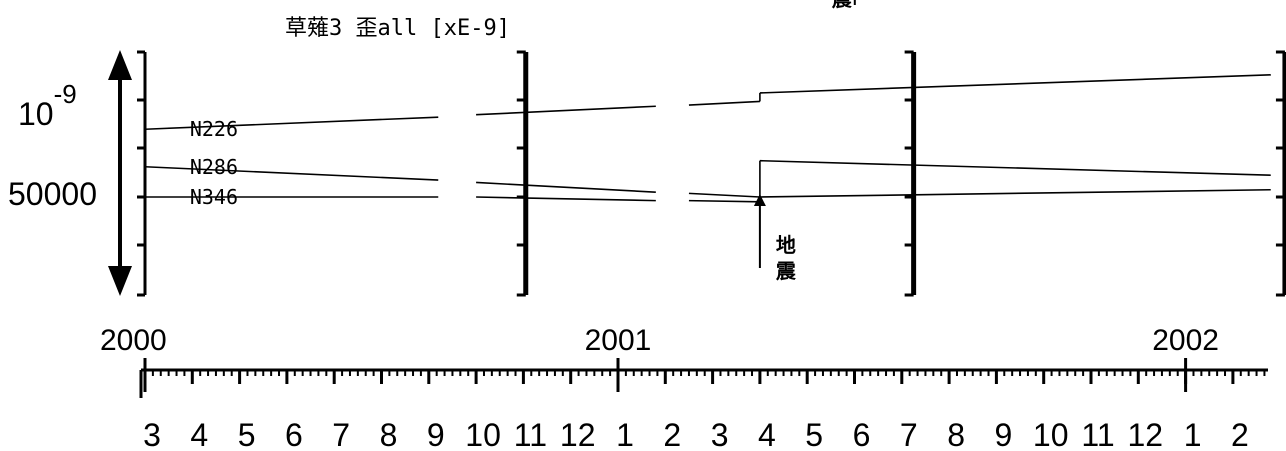 The image size is (1286, 451). I want to click on scale-top-label: 10, so click(36, 114).